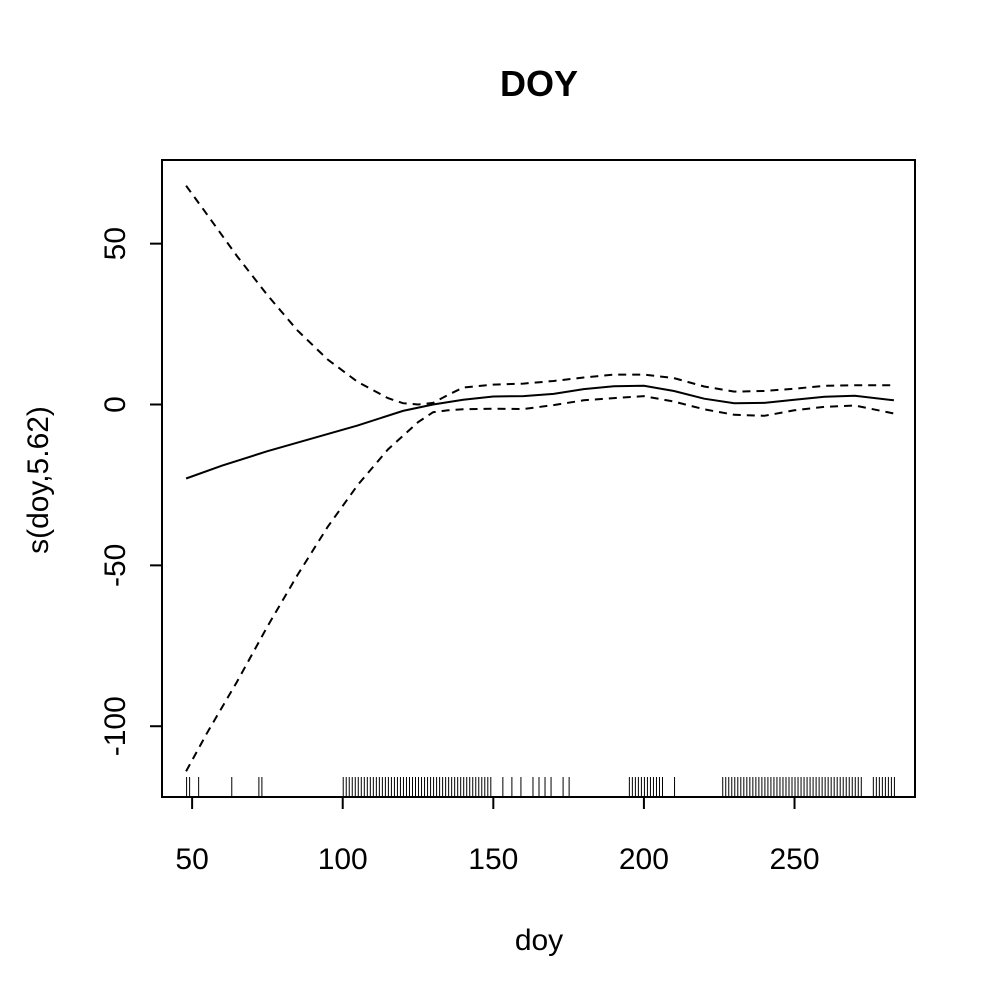 This screenshot has height=1000, width=1000. I want to click on chart-title: DOY, so click(539, 83).